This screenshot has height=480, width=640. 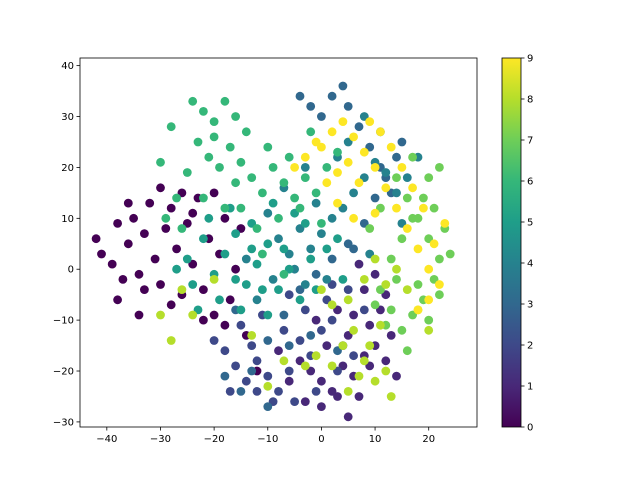 What do you see at coordinates (67, 117) in the screenshot?
I see `y-tick-label-6: 30` at bounding box center [67, 117].